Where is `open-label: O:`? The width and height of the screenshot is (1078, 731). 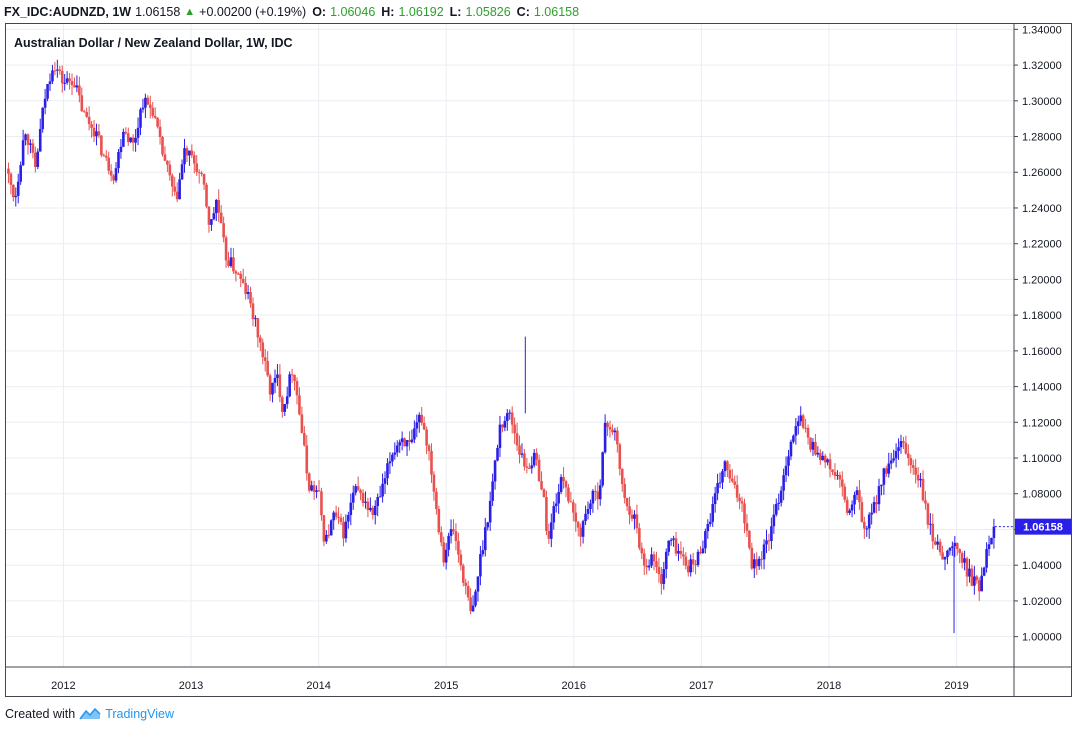 open-label: O: is located at coordinates (319, 12).